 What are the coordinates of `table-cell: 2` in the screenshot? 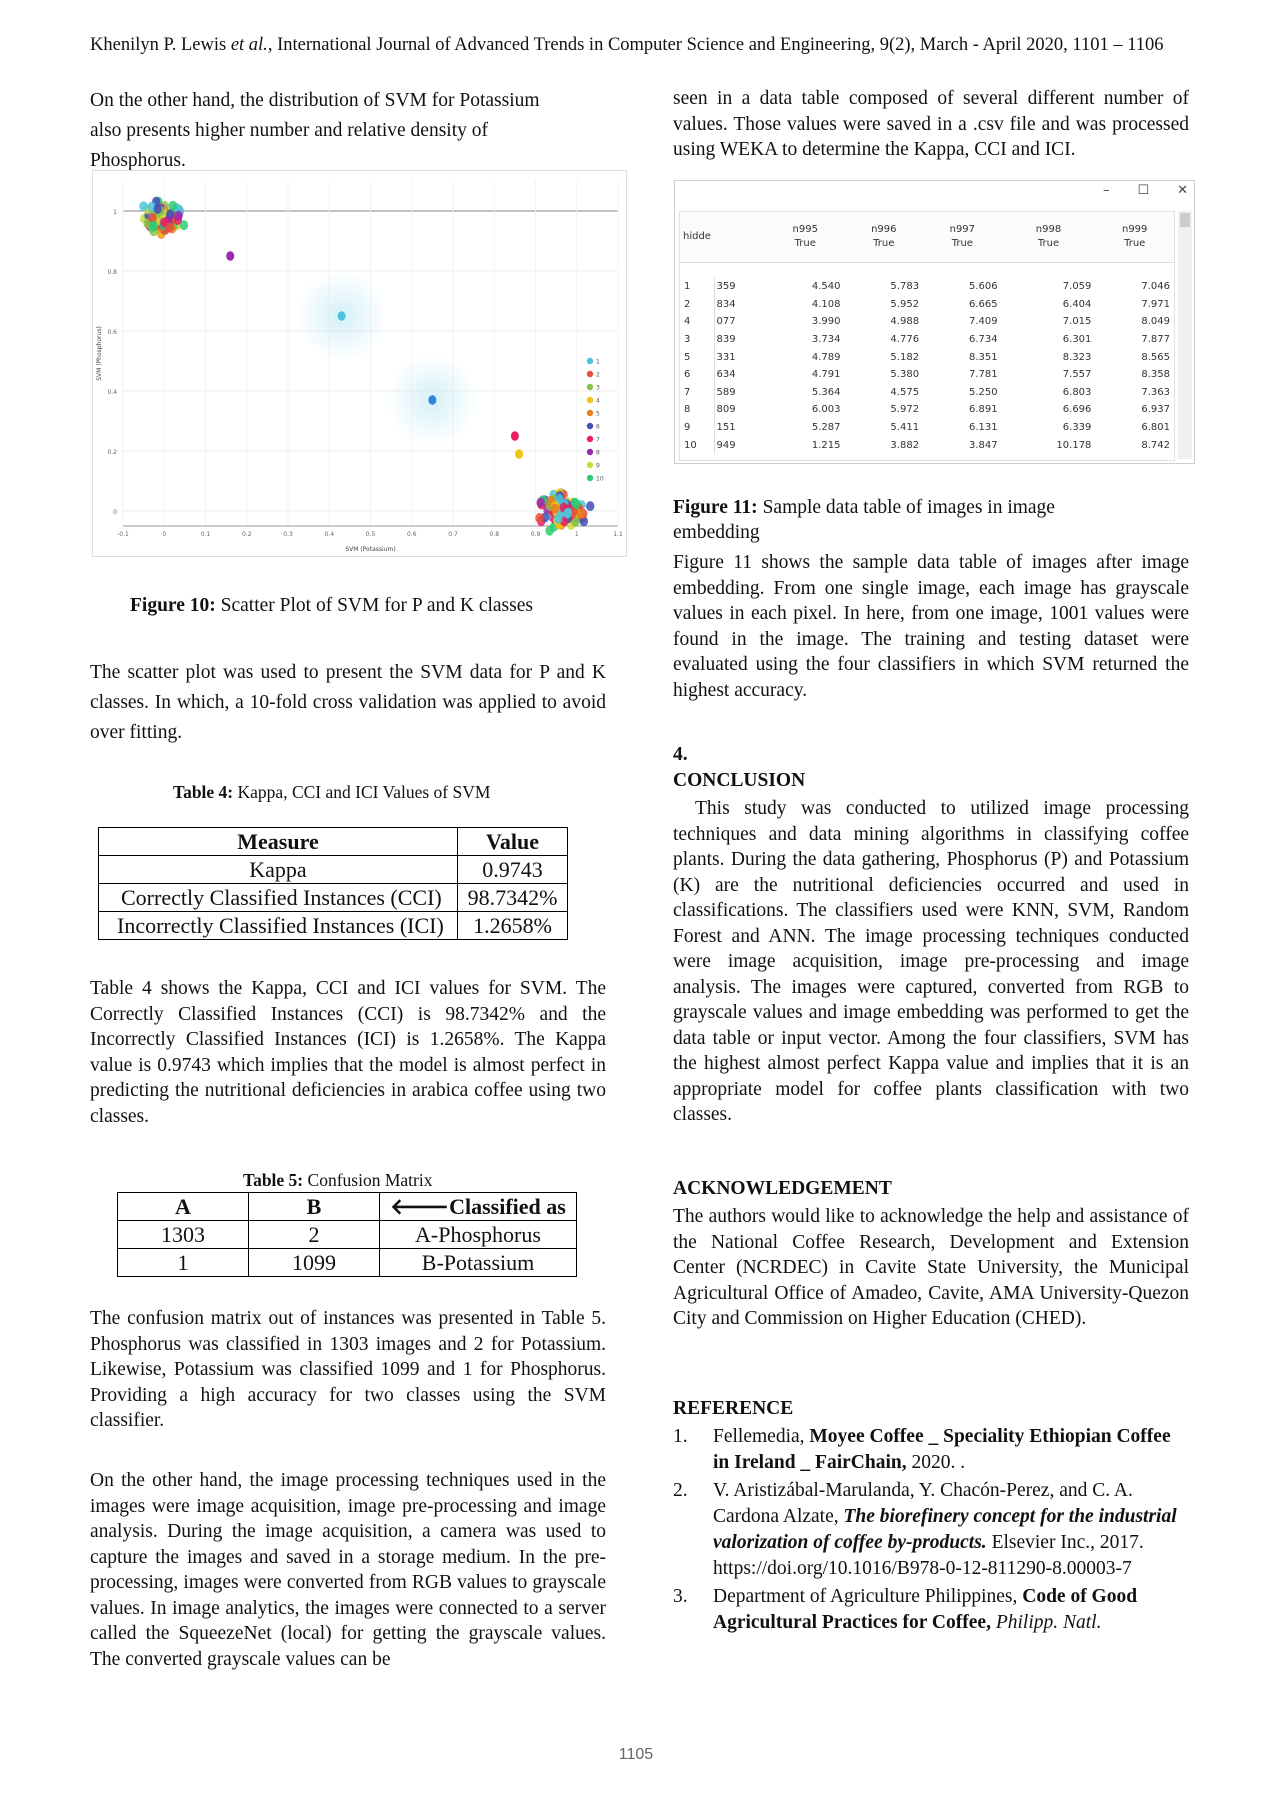 It's located at (687, 304).